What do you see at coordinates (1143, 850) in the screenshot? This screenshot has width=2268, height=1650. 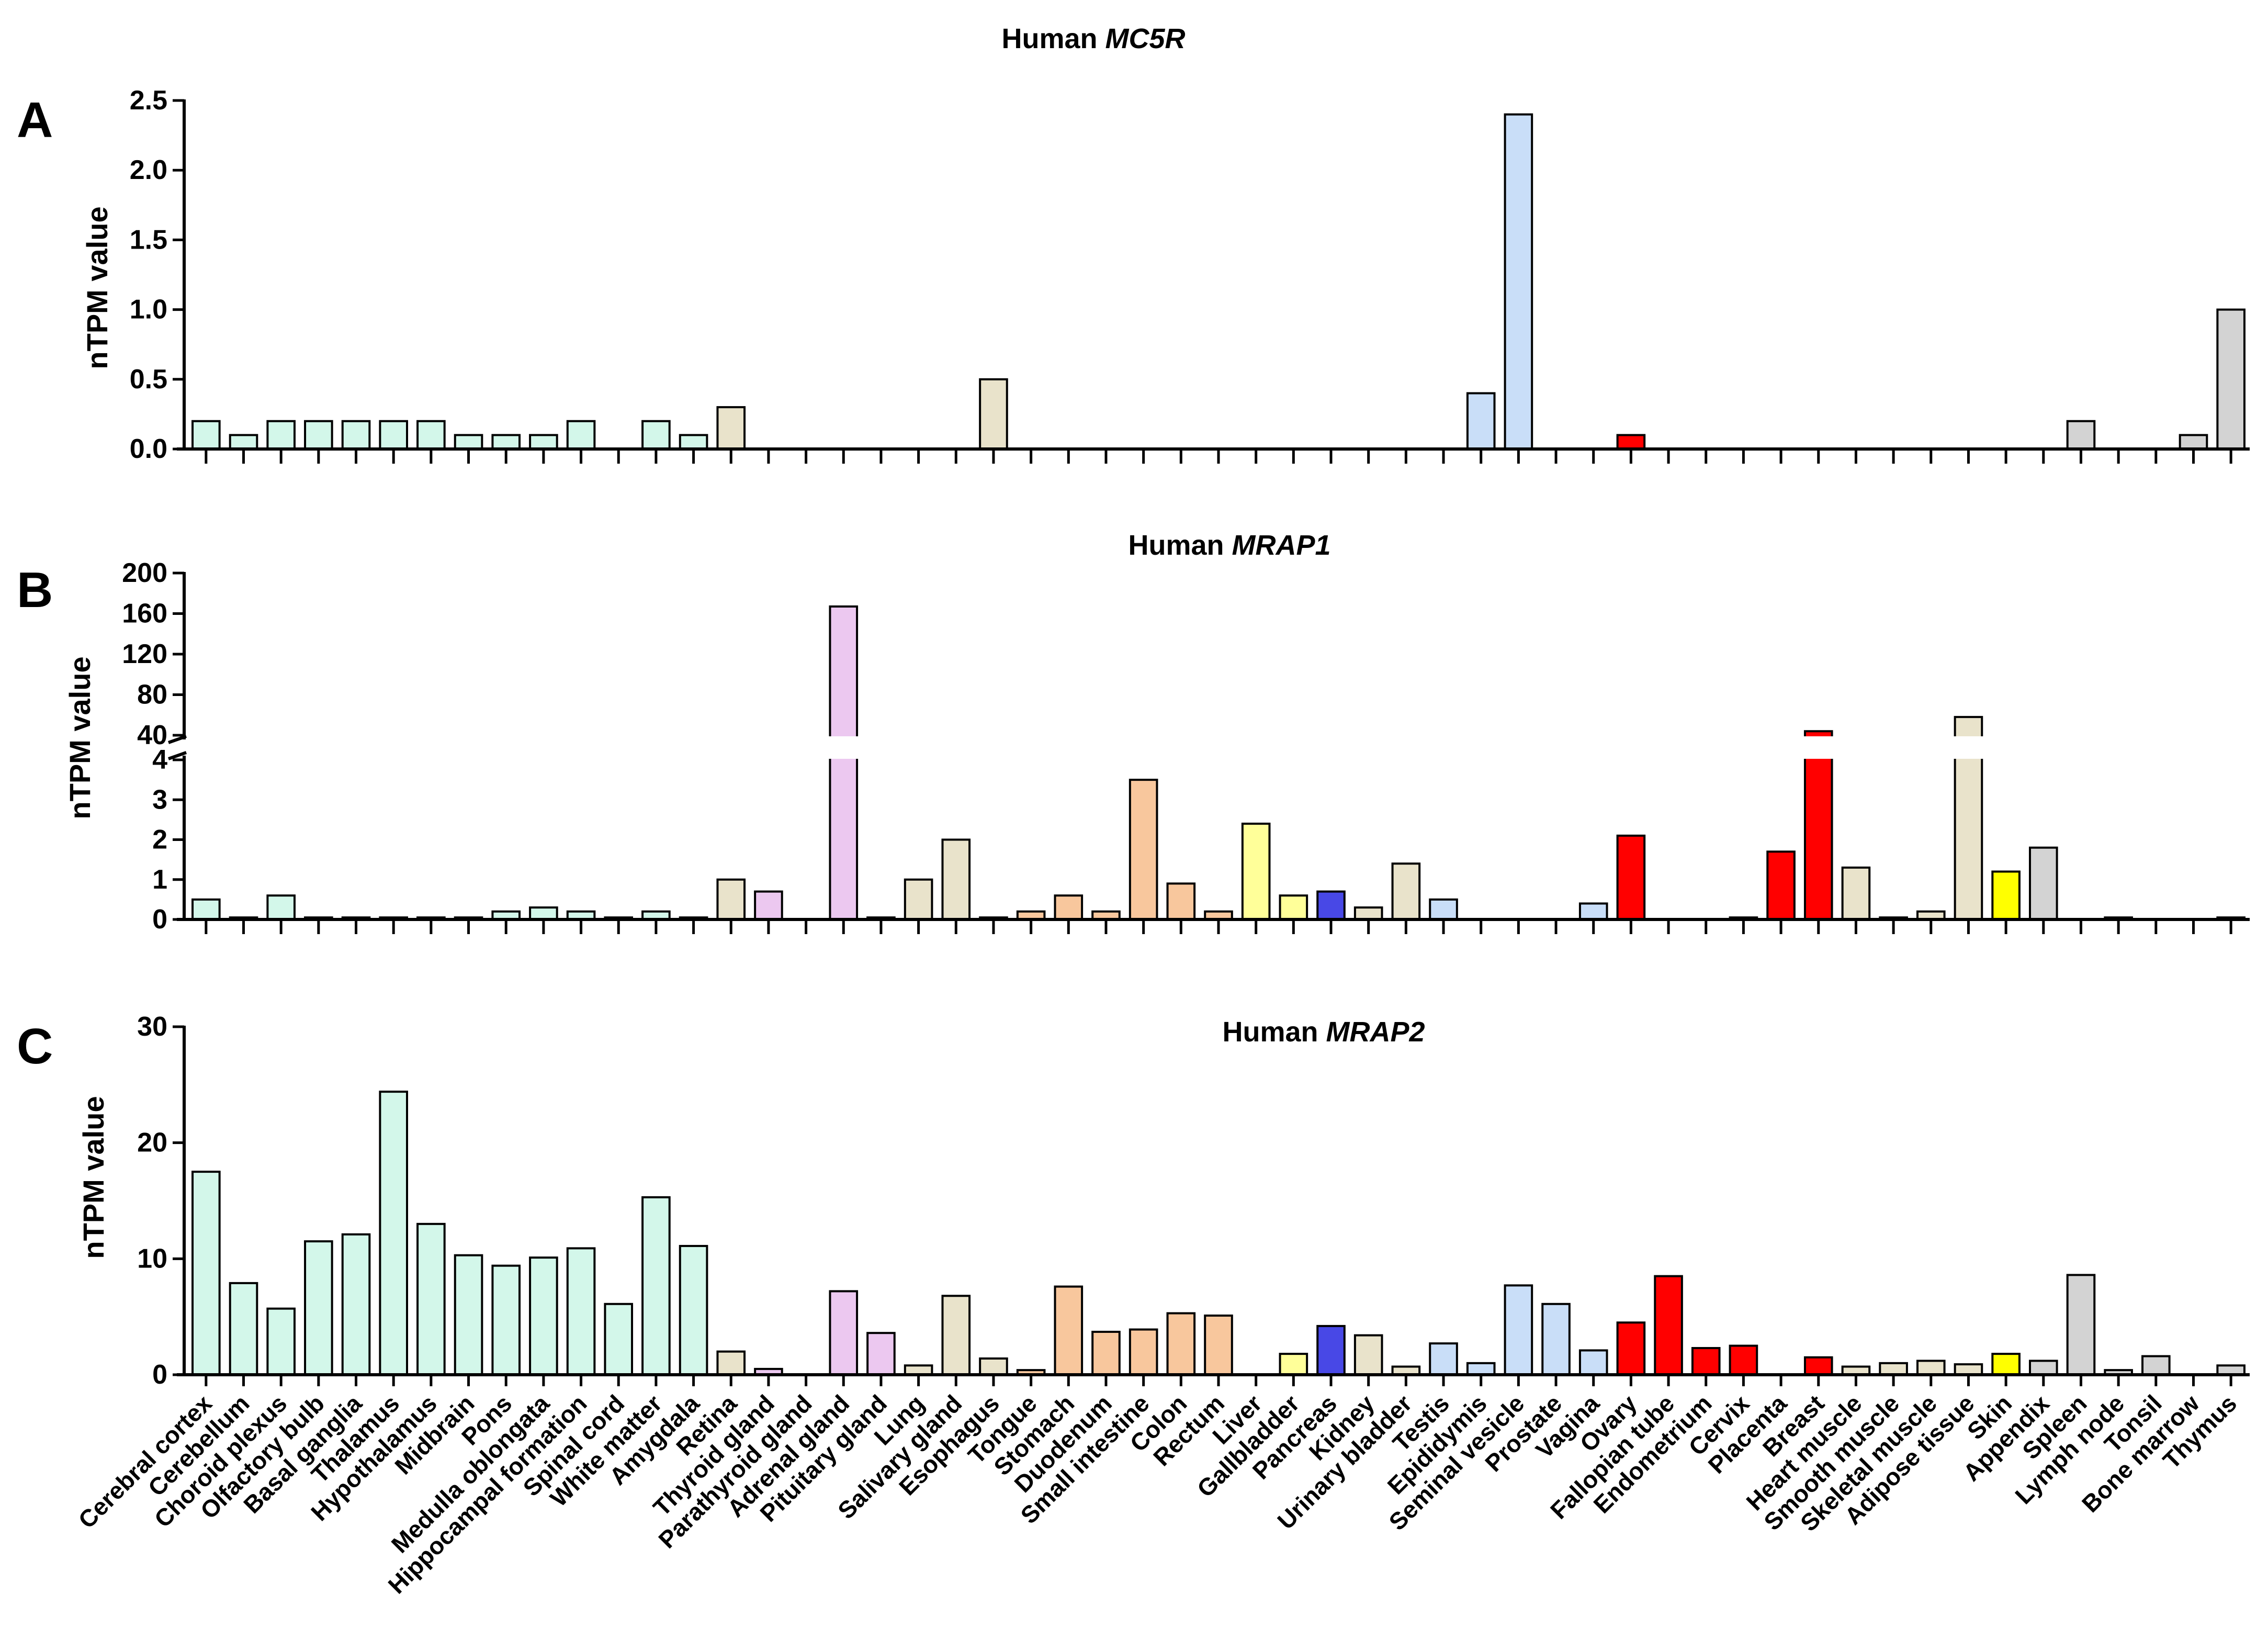 I see `panel-b-bar-small-intestine` at bounding box center [1143, 850].